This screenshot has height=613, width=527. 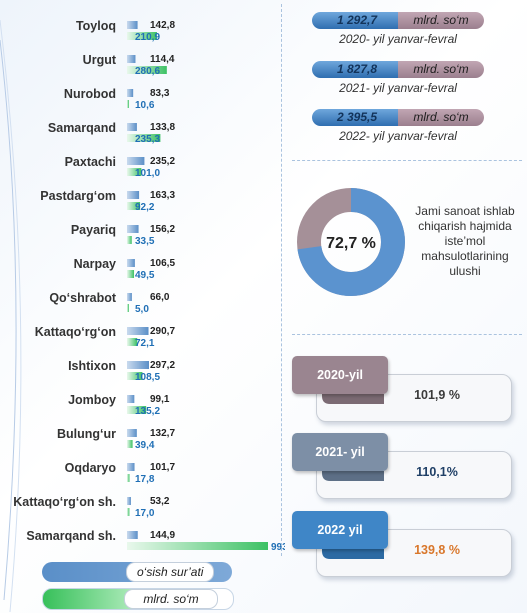 I want to click on amount-value-label: 10,6, so click(x=145, y=105).